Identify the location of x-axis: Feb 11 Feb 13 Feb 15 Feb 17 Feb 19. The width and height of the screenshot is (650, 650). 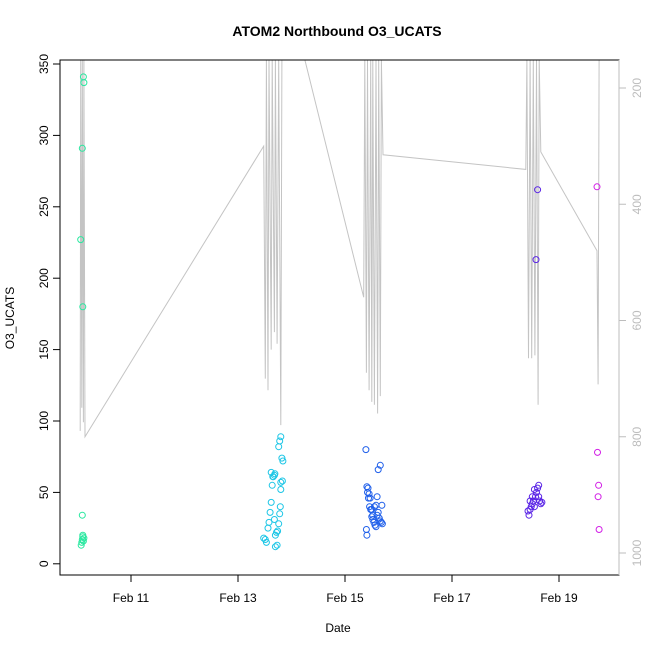
(345, 590).